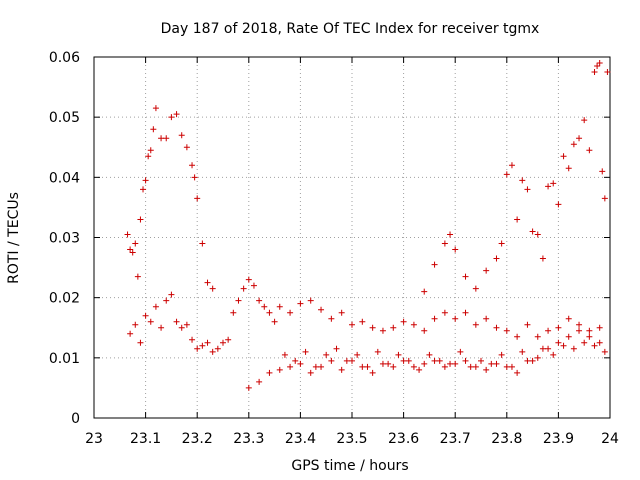  I want to click on y-tick-label: 0.03, so click(64, 239).